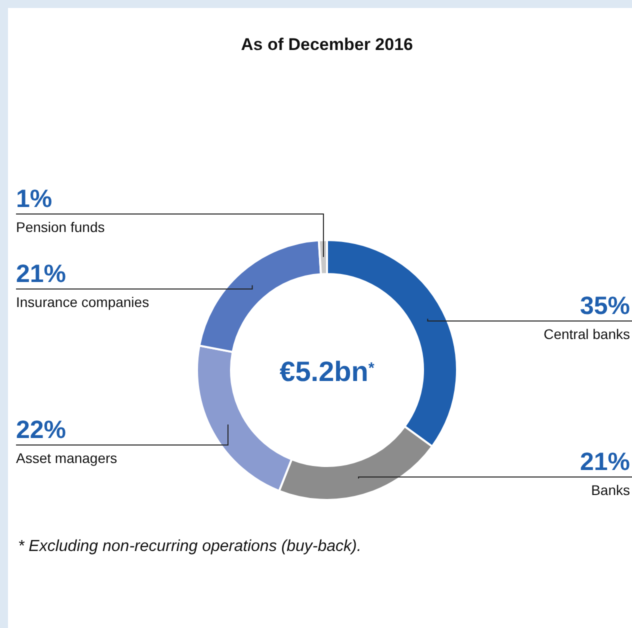 The image size is (632, 628). Describe the element at coordinates (60, 227) in the screenshot. I see `slice-label: Pension funds` at that location.